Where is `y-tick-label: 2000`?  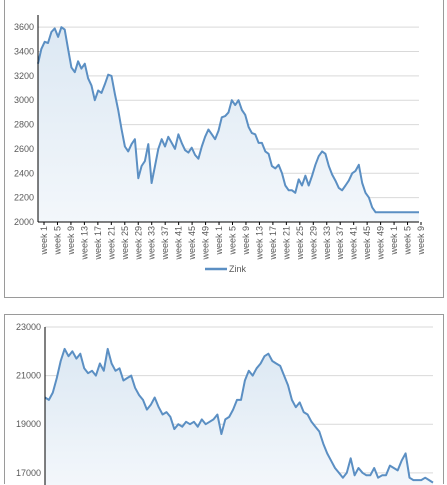 y-tick-label: 2000 is located at coordinates (24, 222).